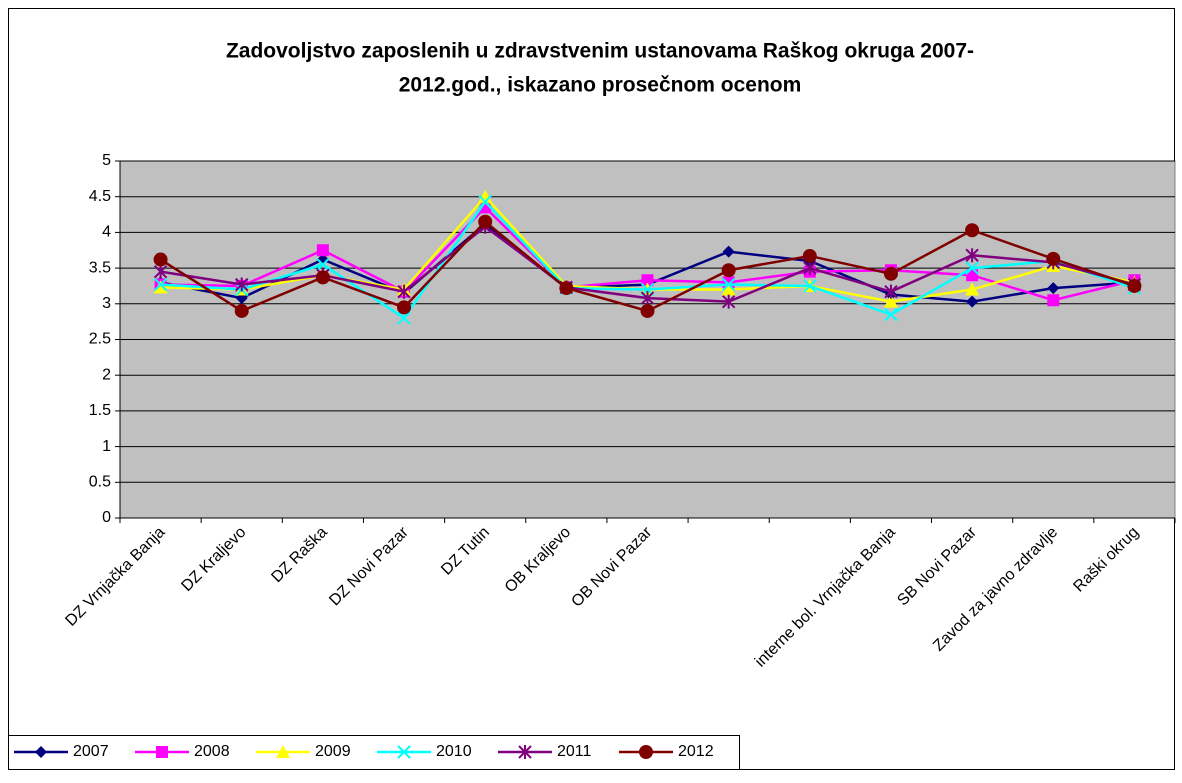 This screenshot has width=1182, height=783. What do you see at coordinates (106, 446) in the screenshot?
I see `y-tick-label: 1` at bounding box center [106, 446].